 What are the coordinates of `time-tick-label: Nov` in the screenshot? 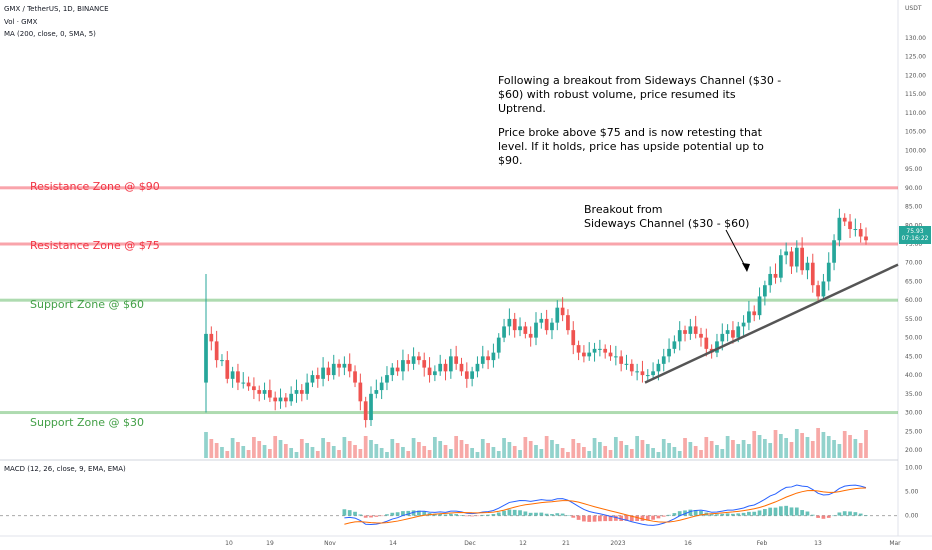 It's located at (330, 543).